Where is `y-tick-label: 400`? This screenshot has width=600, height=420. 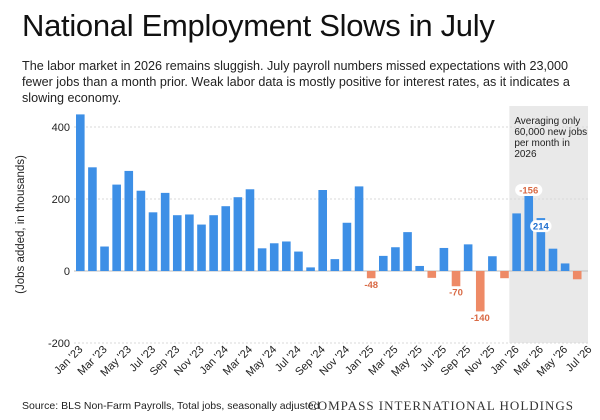 y-tick-label: 400 is located at coordinates (61, 128).